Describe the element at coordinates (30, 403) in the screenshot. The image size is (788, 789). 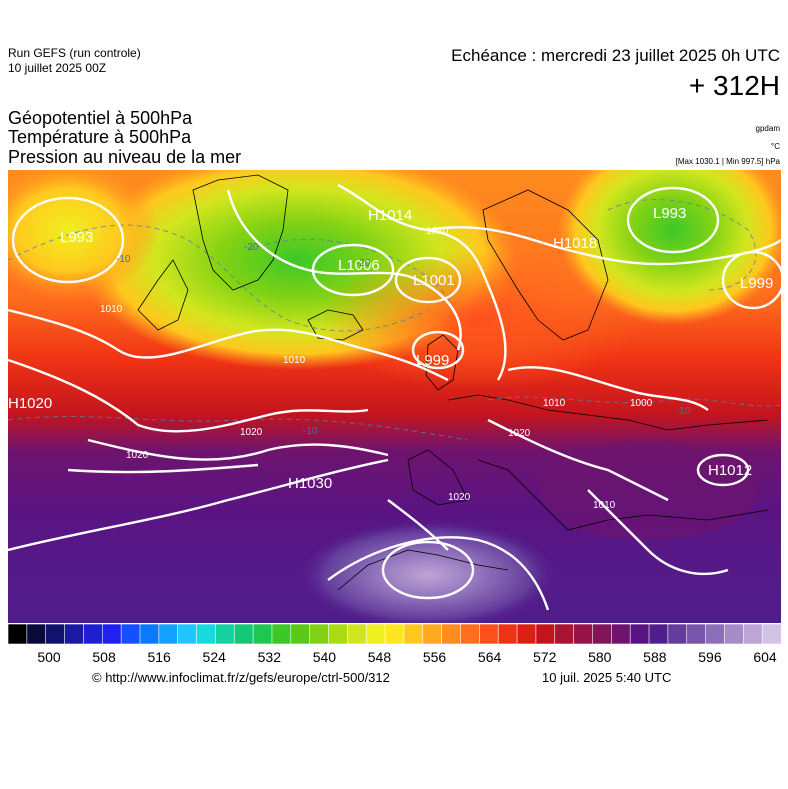
I see `high-atlantic-west: H1020` at that location.